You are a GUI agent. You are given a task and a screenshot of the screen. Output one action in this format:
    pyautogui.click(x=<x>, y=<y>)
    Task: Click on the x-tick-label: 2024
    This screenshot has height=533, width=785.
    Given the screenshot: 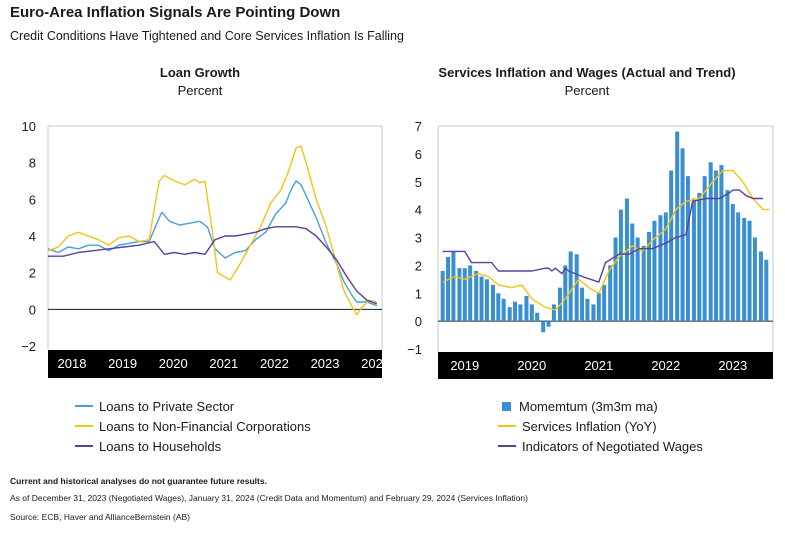 What is the action you would take?
    pyautogui.click(x=375, y=363)
    